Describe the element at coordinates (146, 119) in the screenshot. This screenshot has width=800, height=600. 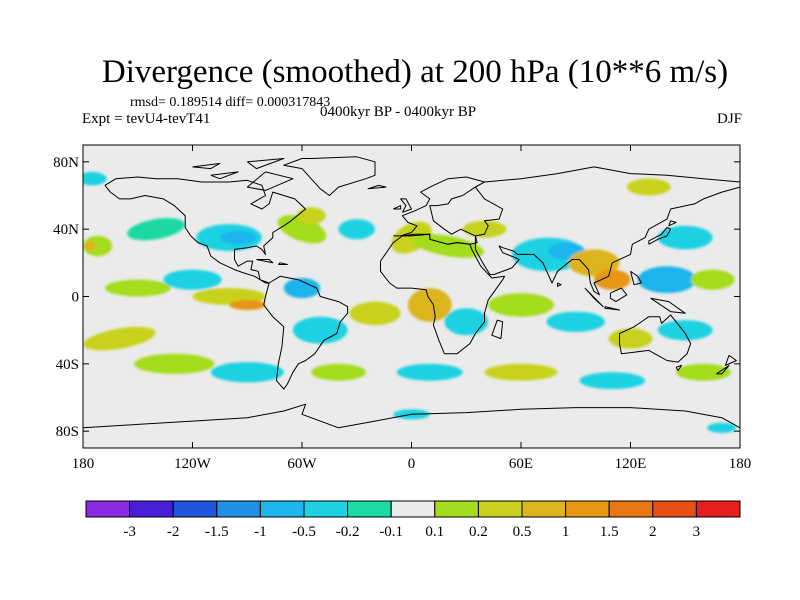
I see `experiment-label: Expt = tevU4-tevT41` at that location.